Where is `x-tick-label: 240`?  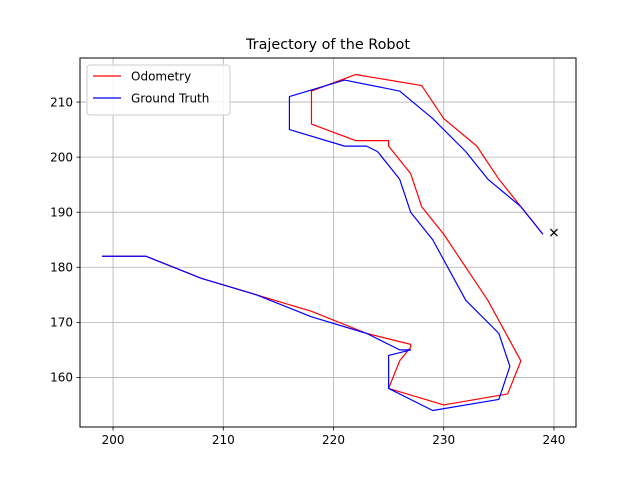 x-tick-label: 240 is located at coordinates (554, 440).